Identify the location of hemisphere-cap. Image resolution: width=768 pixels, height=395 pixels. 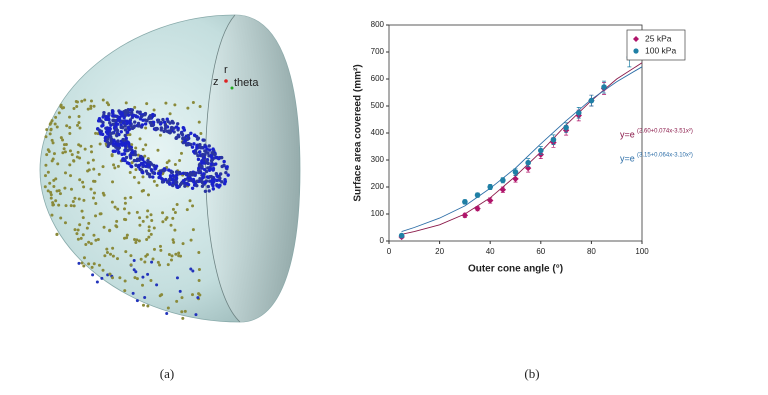
(252, 168).